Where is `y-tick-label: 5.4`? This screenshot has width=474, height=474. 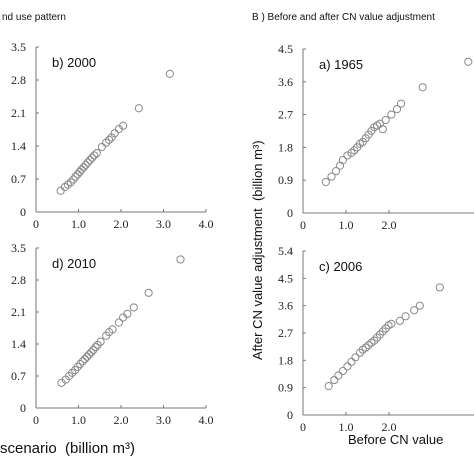
y-tick-label: 5.4 is located at coordinates (285, 251).